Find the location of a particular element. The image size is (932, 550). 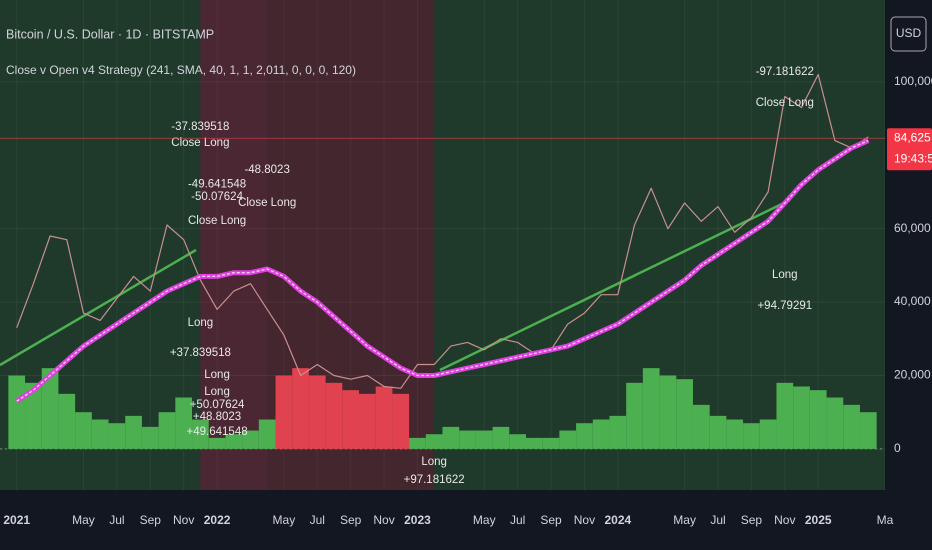

trade-annotation: +50.07624 is located at coordinates (217, 405).